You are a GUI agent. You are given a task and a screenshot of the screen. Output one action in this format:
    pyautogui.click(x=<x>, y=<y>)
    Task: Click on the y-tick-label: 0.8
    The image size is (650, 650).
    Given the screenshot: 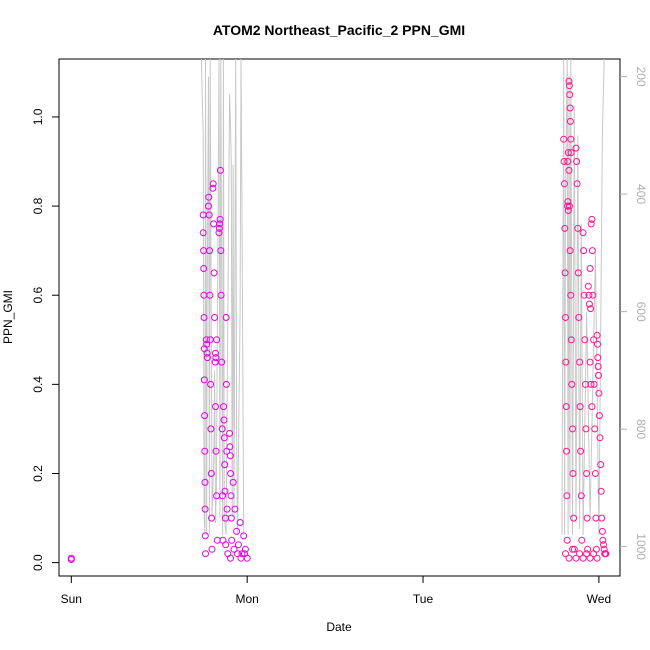 What is the action you would take?
    pyautogui.click(x=38, y=205)
    